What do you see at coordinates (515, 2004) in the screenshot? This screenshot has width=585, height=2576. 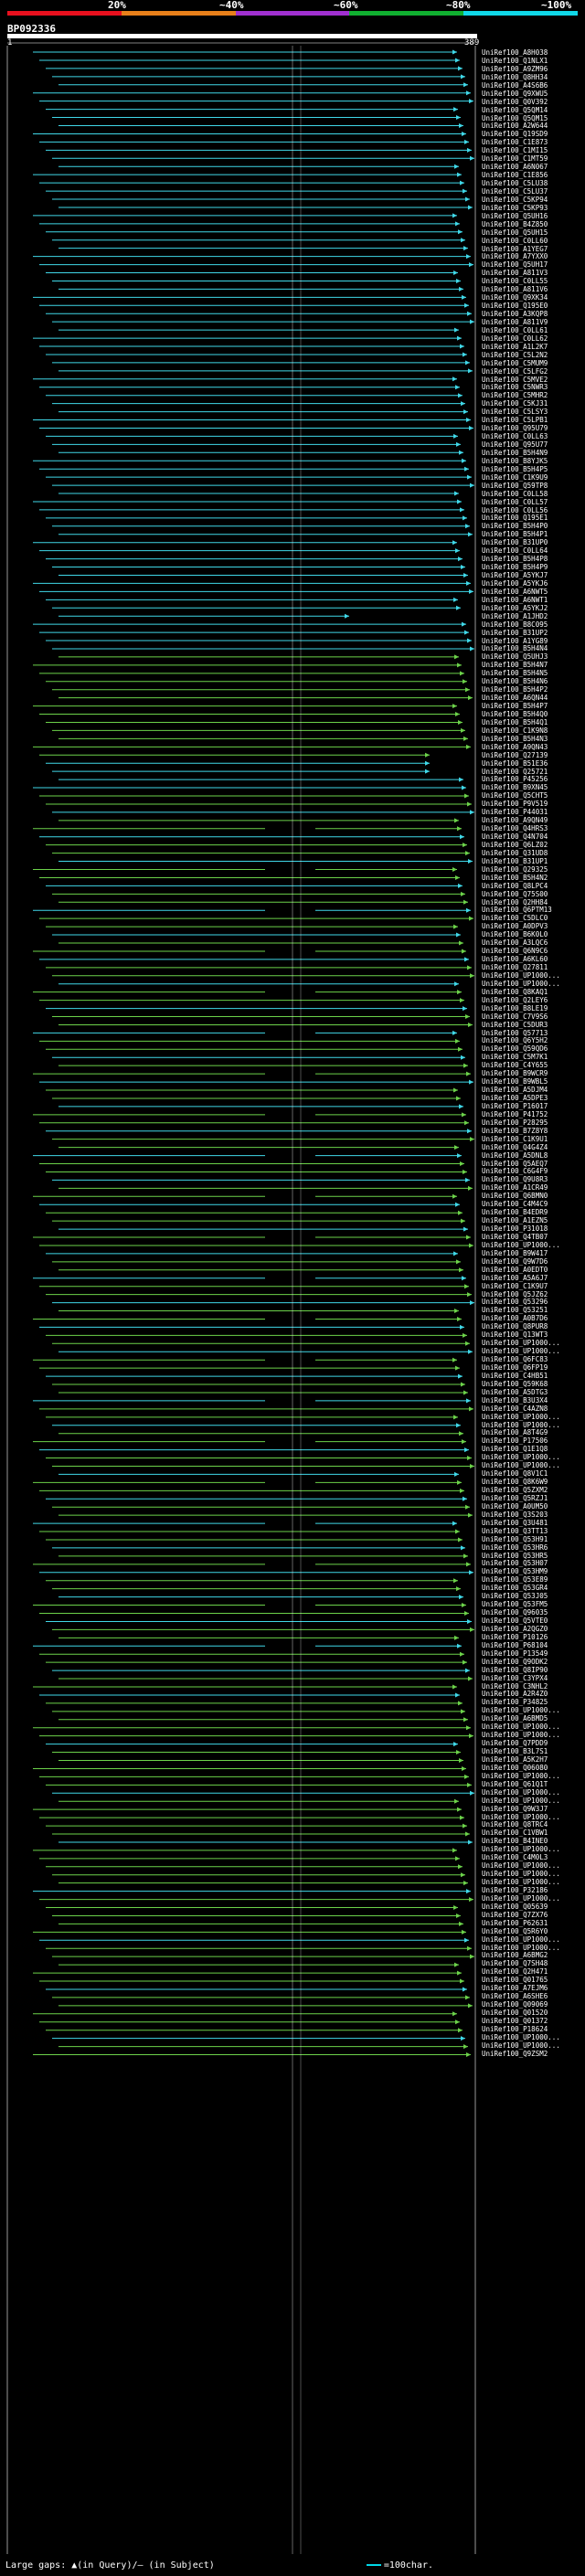 I see `hit-label: UniRef100_Q09069` at bounding box center [515, 2004].